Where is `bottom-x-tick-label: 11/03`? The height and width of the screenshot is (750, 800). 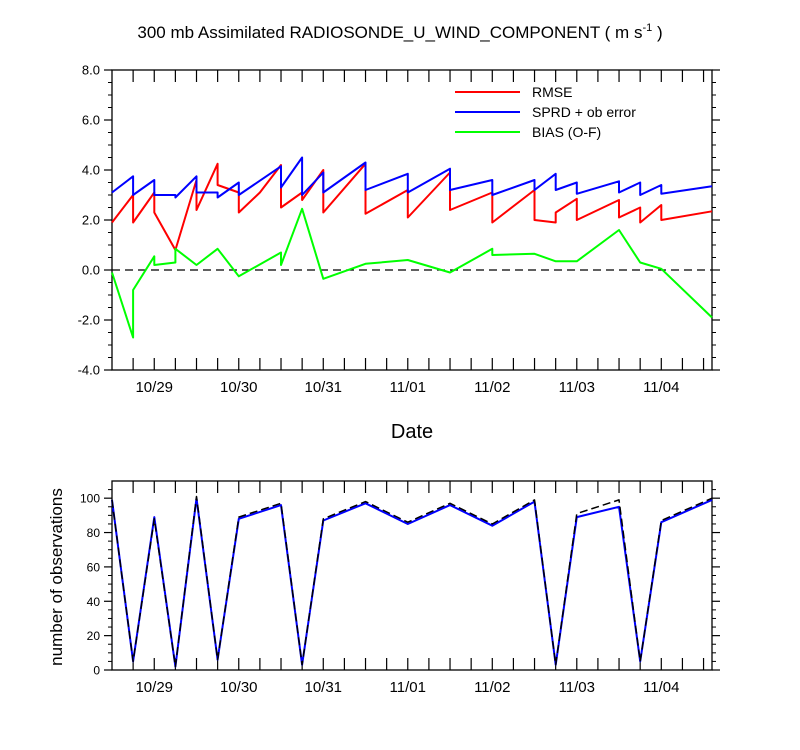
bottom-x-tick-label: 11/03 is located at coordinates (577, 687).